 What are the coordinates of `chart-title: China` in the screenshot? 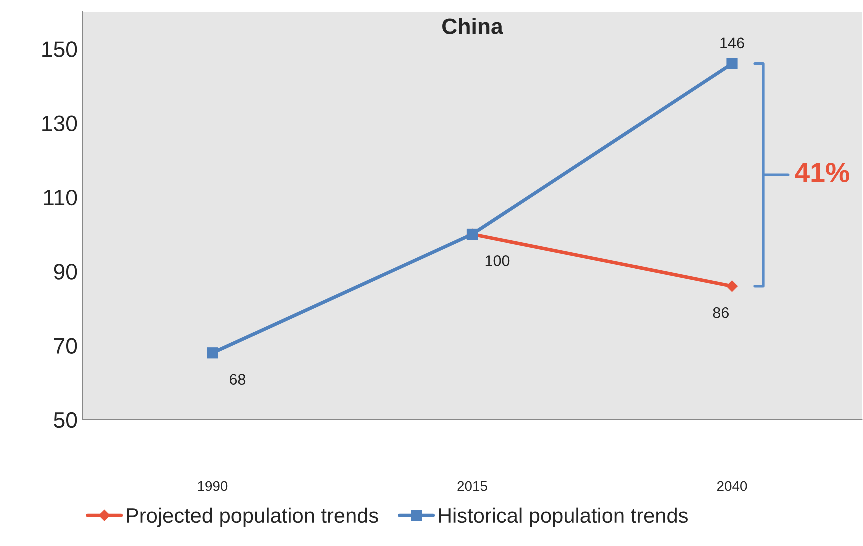 It's located at (473, 26).